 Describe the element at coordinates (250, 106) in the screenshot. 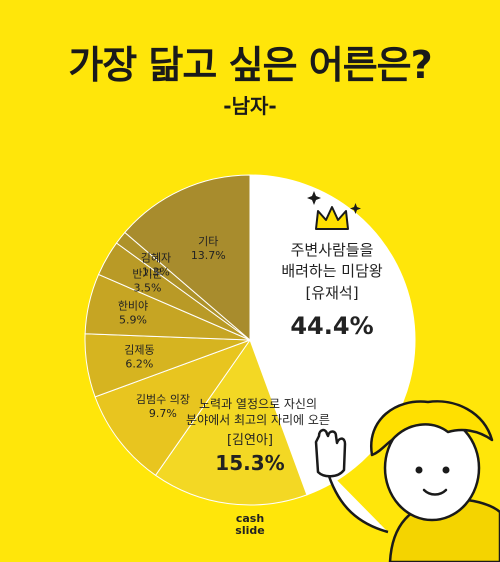

I see `chart-subtitle: -남자-` at that location.